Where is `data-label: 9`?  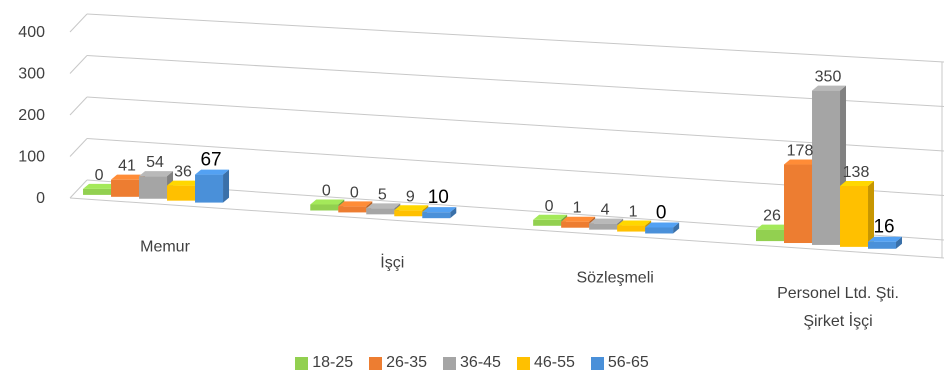
data-label: 9 is located at coordinates (410, 196).